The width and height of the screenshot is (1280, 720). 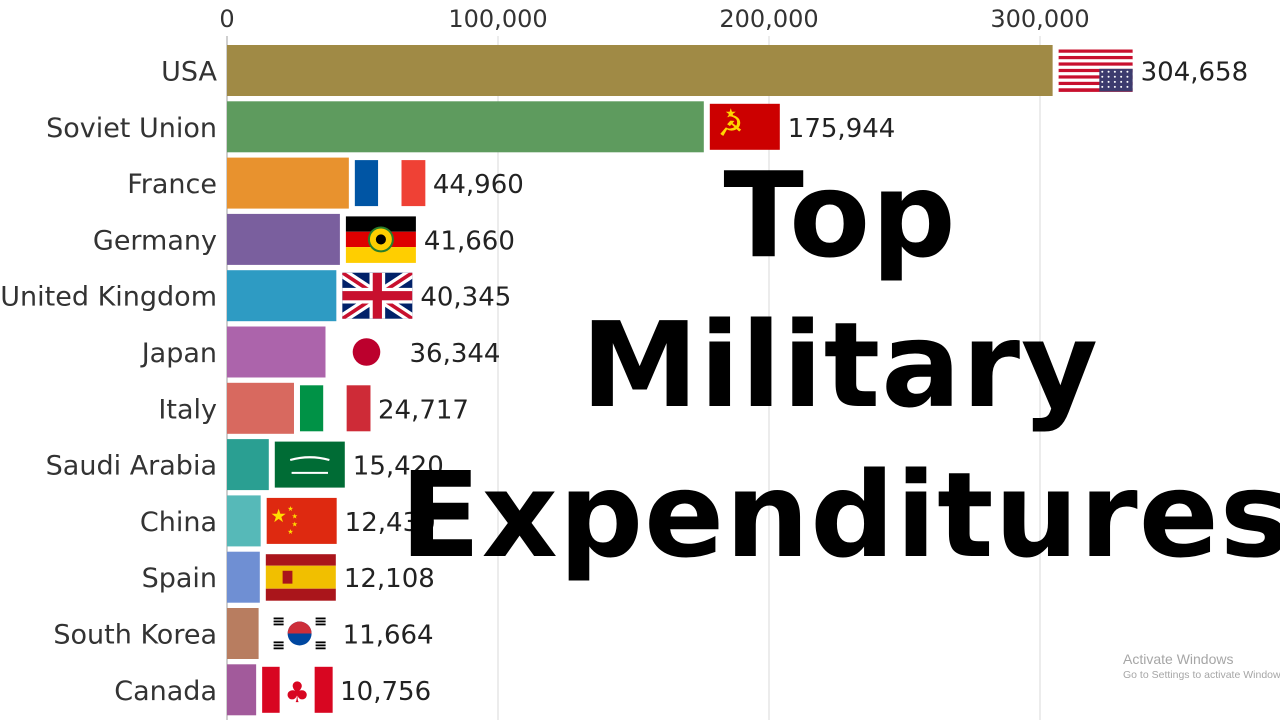 I want to click on uk-flag-icon, so click(x=377, y=295).